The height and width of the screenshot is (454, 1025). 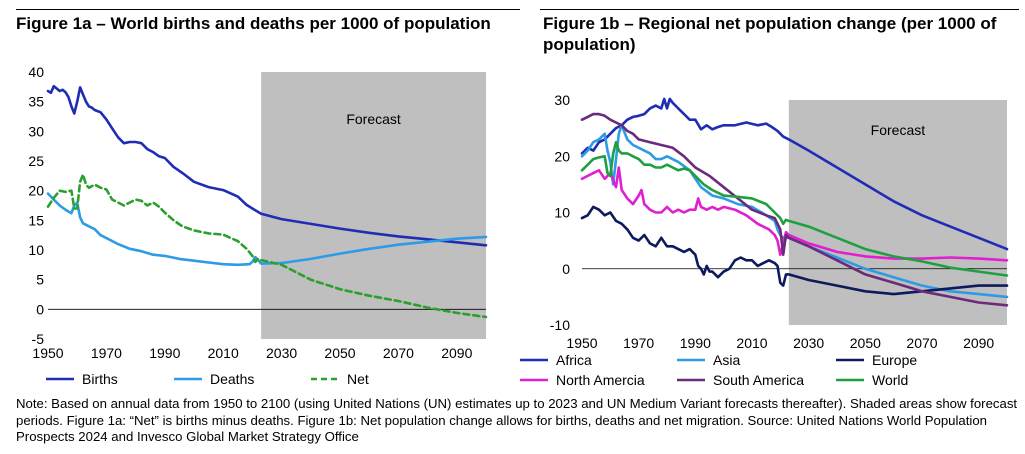 What do you see at coordinates (581, 343) in the screenshot?
I see `fig1b-x-tick-label: 1950` at bounding box center [581, 343].